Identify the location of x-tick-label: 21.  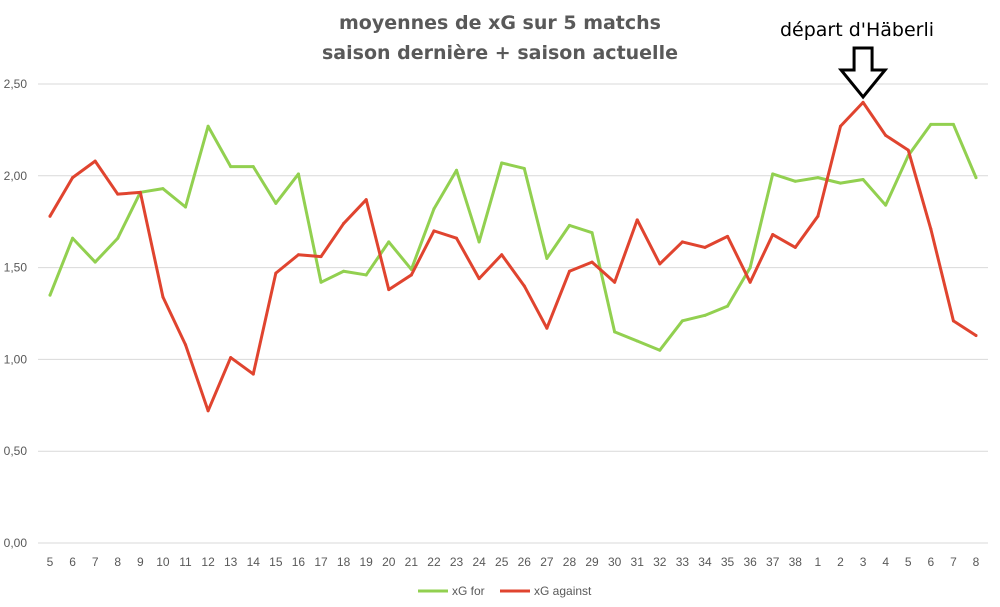
(412, 562).